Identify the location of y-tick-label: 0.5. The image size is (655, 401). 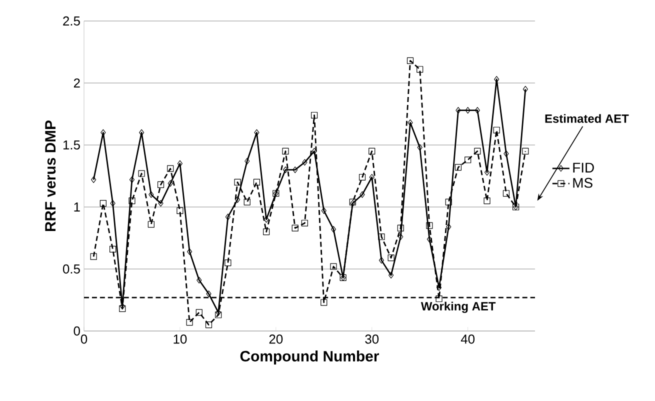
(71, 269).